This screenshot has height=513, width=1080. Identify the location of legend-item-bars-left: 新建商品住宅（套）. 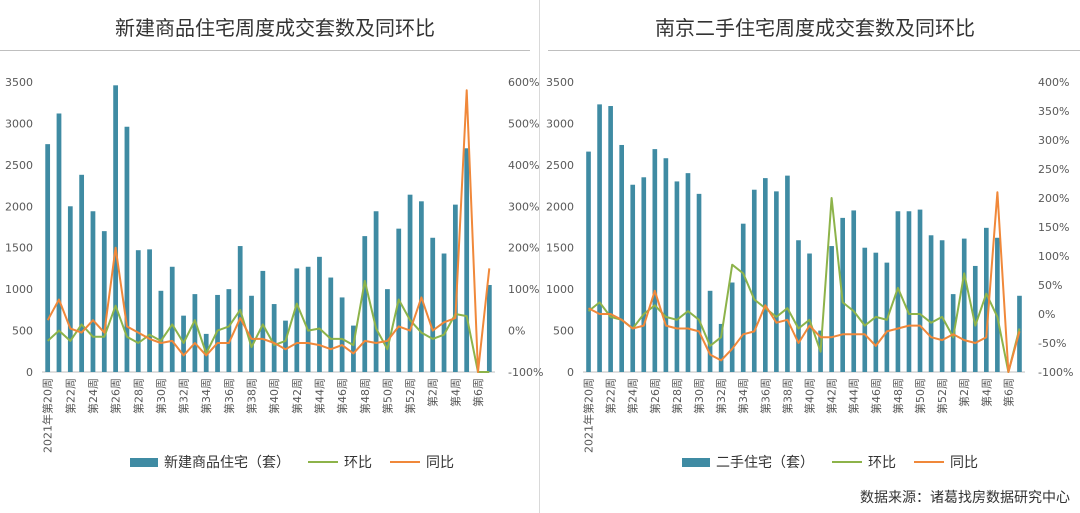
(210, 462).